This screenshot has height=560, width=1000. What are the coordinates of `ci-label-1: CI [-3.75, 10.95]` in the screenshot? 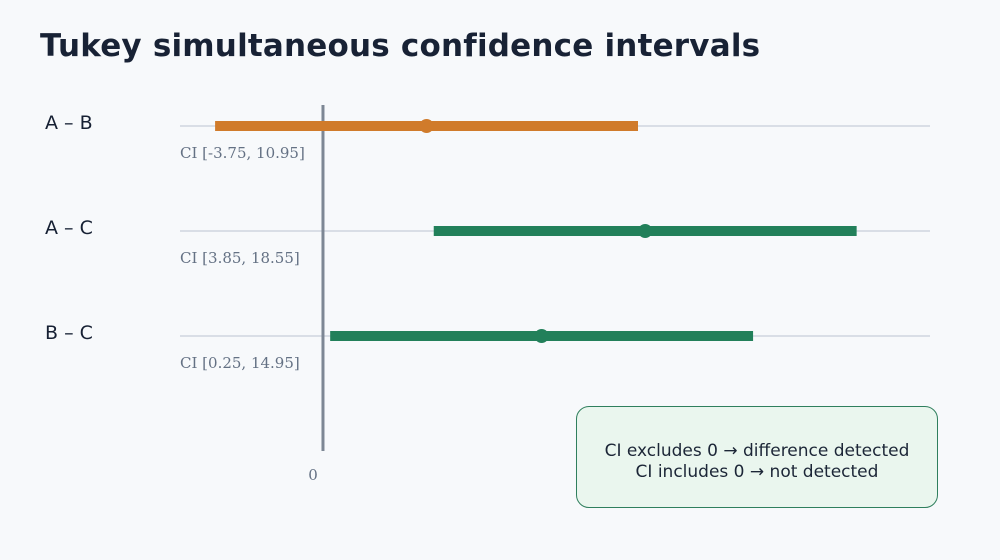 It's located at (242, 153).